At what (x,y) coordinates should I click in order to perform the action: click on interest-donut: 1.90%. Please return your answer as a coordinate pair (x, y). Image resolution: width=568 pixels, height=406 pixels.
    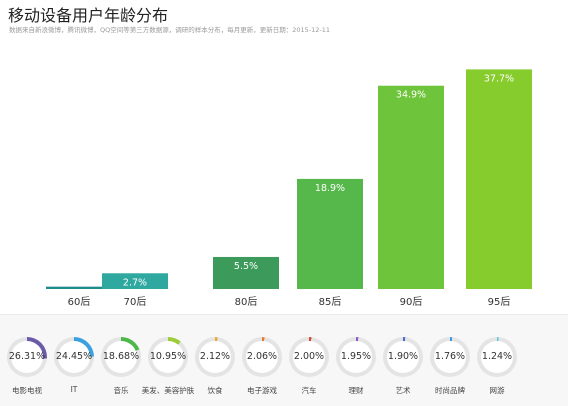
    Looking at the image, I should click on (403, 357).